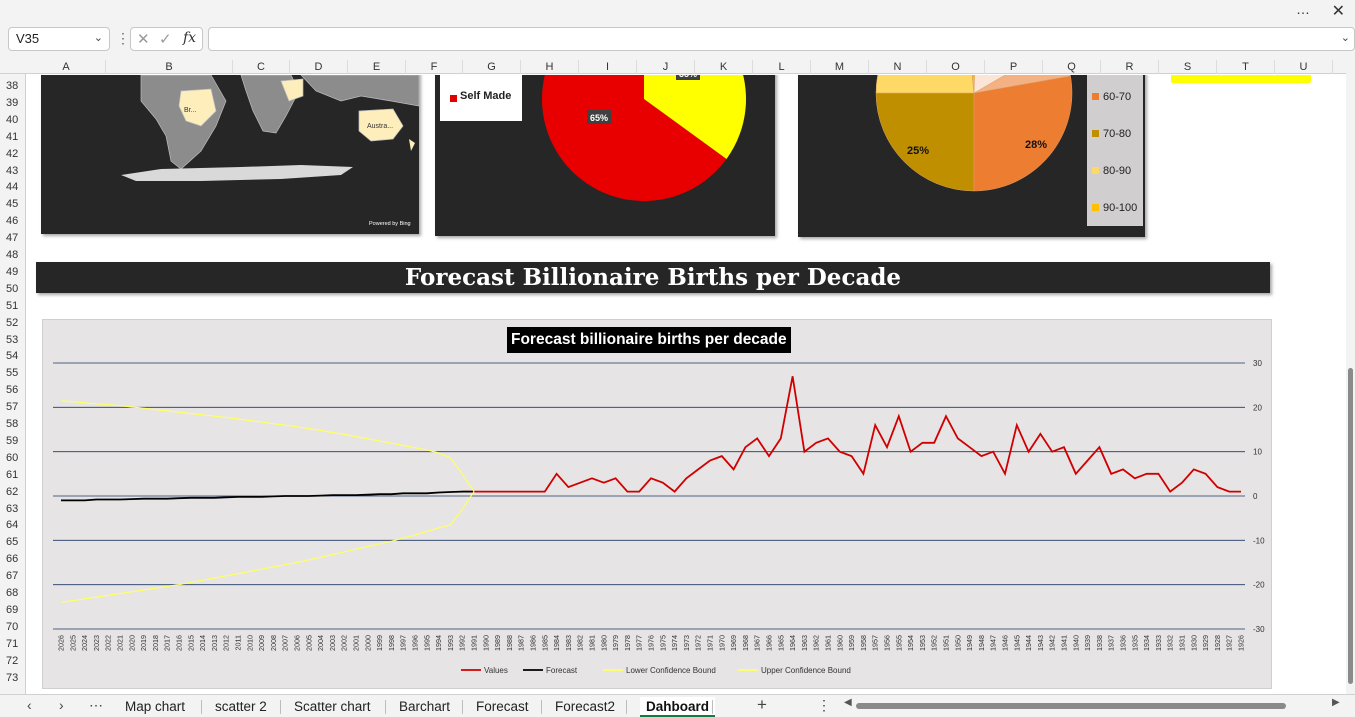 The width and height of the screenshot is (1355, 717). Describe the element at coordinates (12, 576) in the screenshot. I see `row-header-67: 67` at that location.